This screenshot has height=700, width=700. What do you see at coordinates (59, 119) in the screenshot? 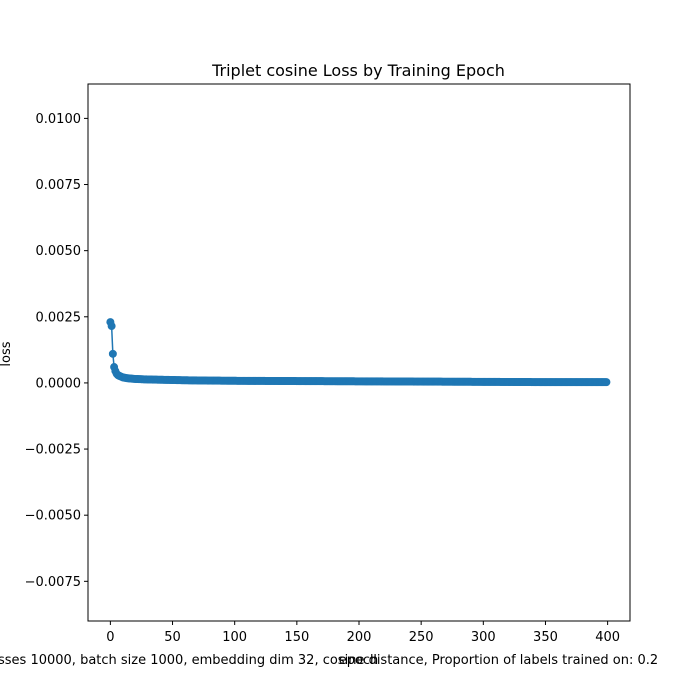
I see `y-tick-label: 0.0100` at bounding box center [59, 119].